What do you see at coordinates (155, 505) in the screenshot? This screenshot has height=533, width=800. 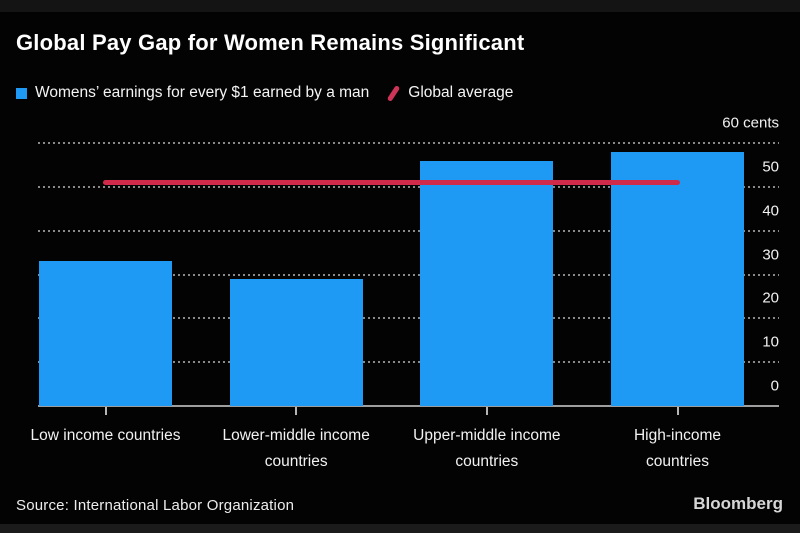 I see `source-text: Source: International Labor Organization` at bounding box center [155, 505].